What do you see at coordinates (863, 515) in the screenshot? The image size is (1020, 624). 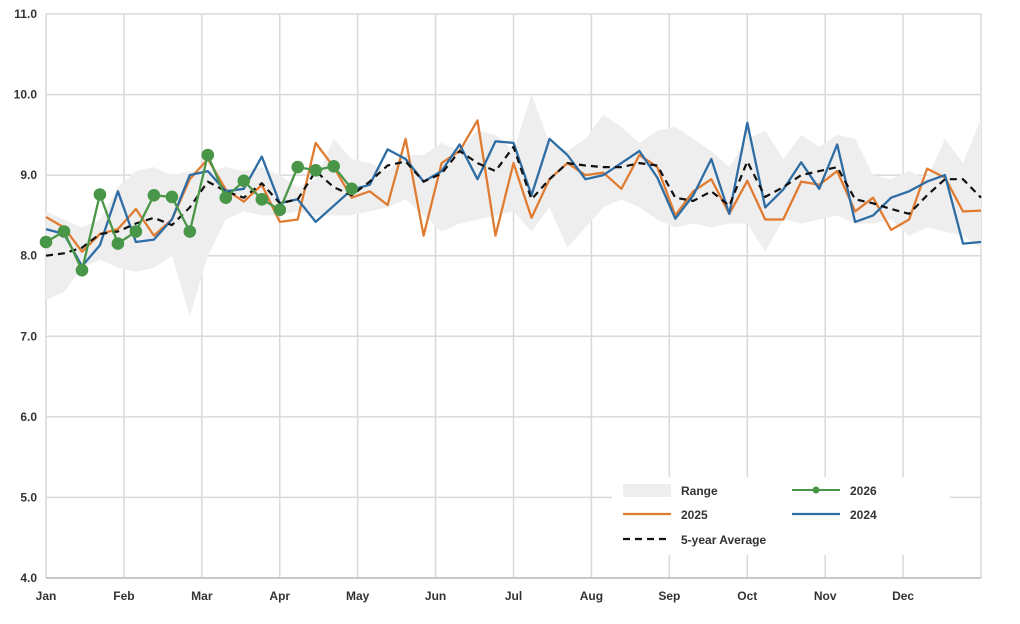 I see `legend-2024-label: 2024` at bounding box center [863, 515].